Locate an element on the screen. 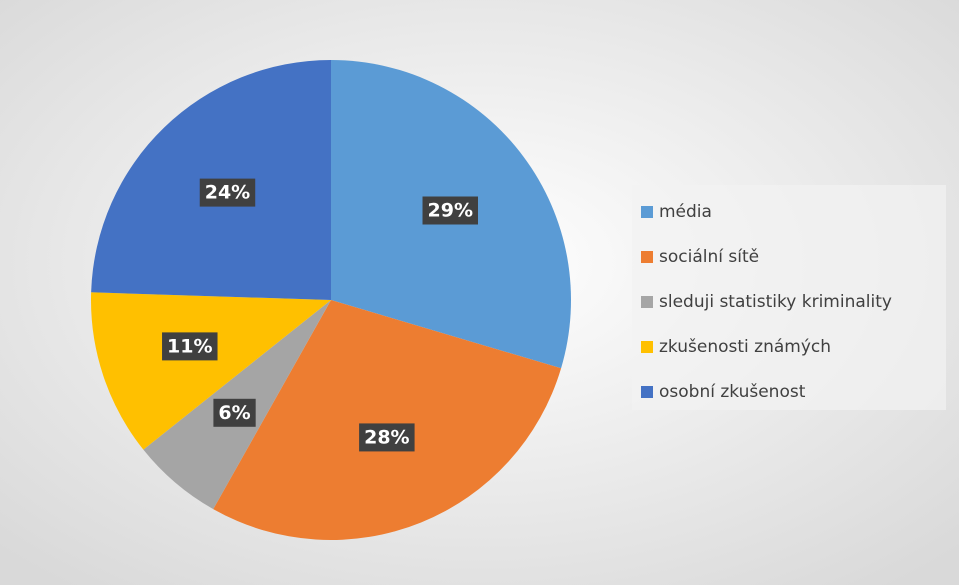 The image size is (959, 585). data-label: 11% is located at coordinates (189, 346).